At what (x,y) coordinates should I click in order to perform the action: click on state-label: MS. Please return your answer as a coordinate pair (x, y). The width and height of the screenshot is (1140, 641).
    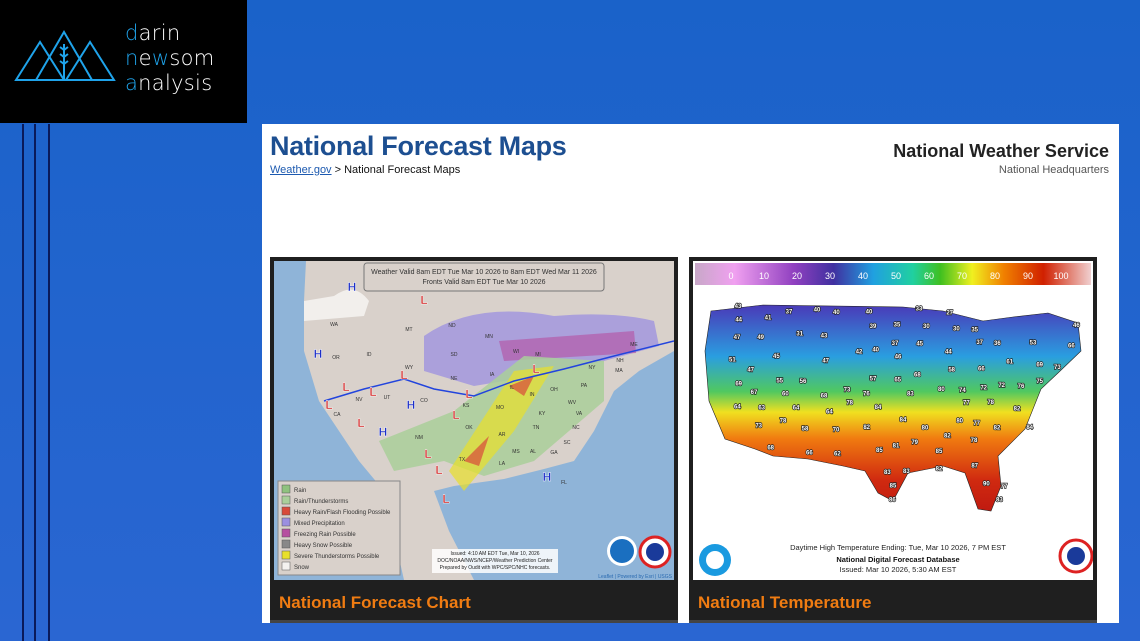
    Looking at the image, I should click on (516, 452).